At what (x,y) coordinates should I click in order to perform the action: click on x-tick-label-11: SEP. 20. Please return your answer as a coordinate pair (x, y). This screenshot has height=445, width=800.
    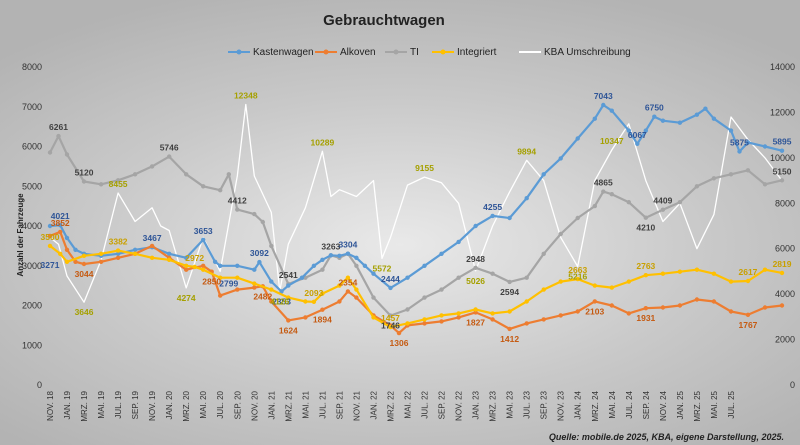
    Looking at the image, I should click on (237, 404).